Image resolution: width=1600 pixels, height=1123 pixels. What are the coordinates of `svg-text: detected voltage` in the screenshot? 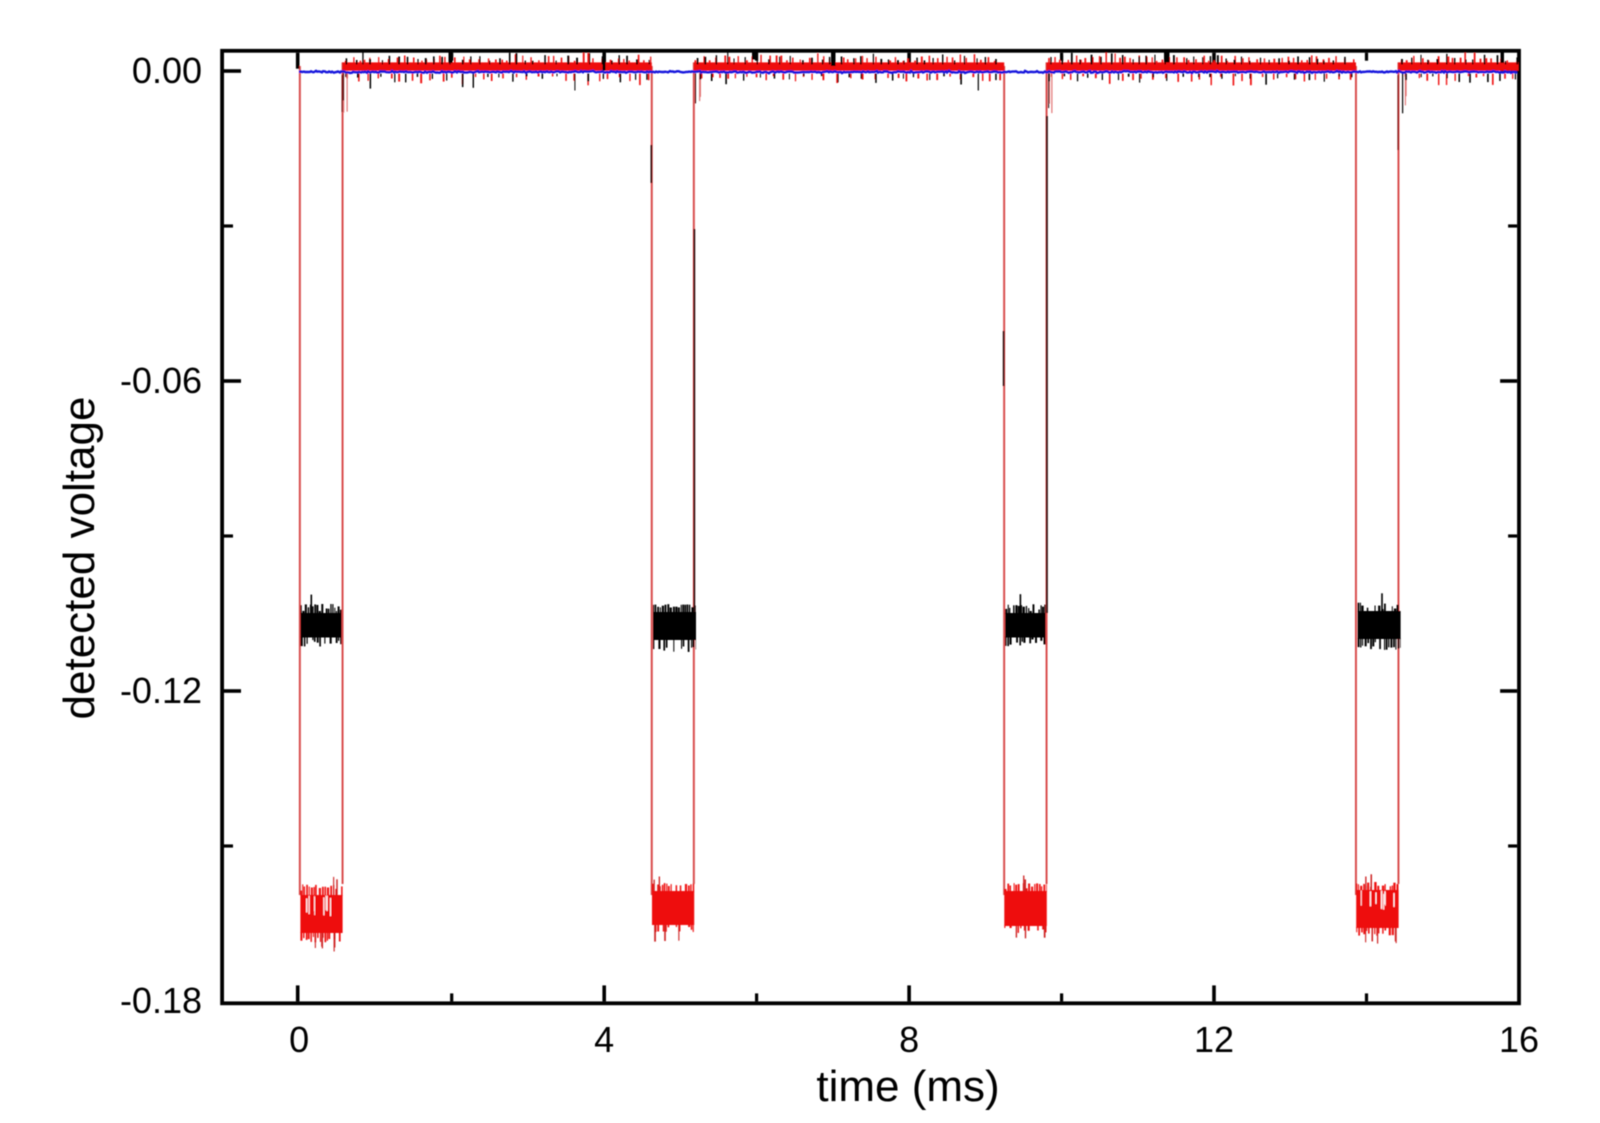 It's located at (79, 558).